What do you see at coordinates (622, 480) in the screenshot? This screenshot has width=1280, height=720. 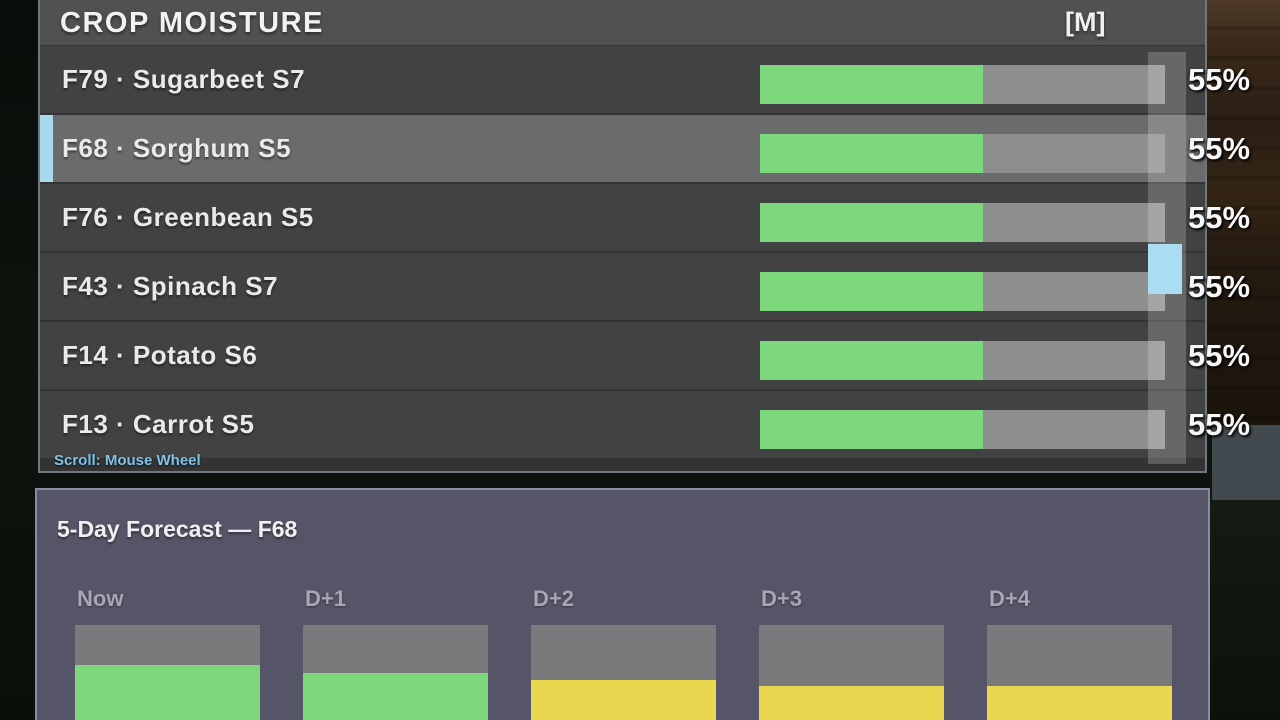 I see `game-background-gap` at bounding box center [622, 480].